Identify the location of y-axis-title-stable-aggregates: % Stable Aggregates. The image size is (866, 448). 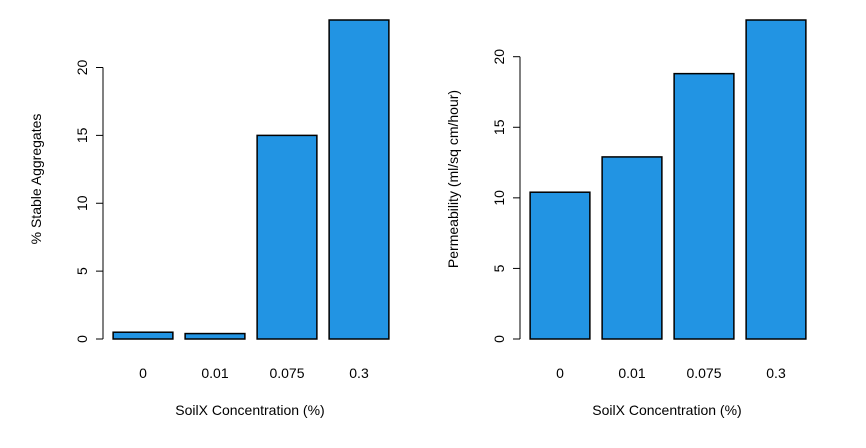
(36, 179).